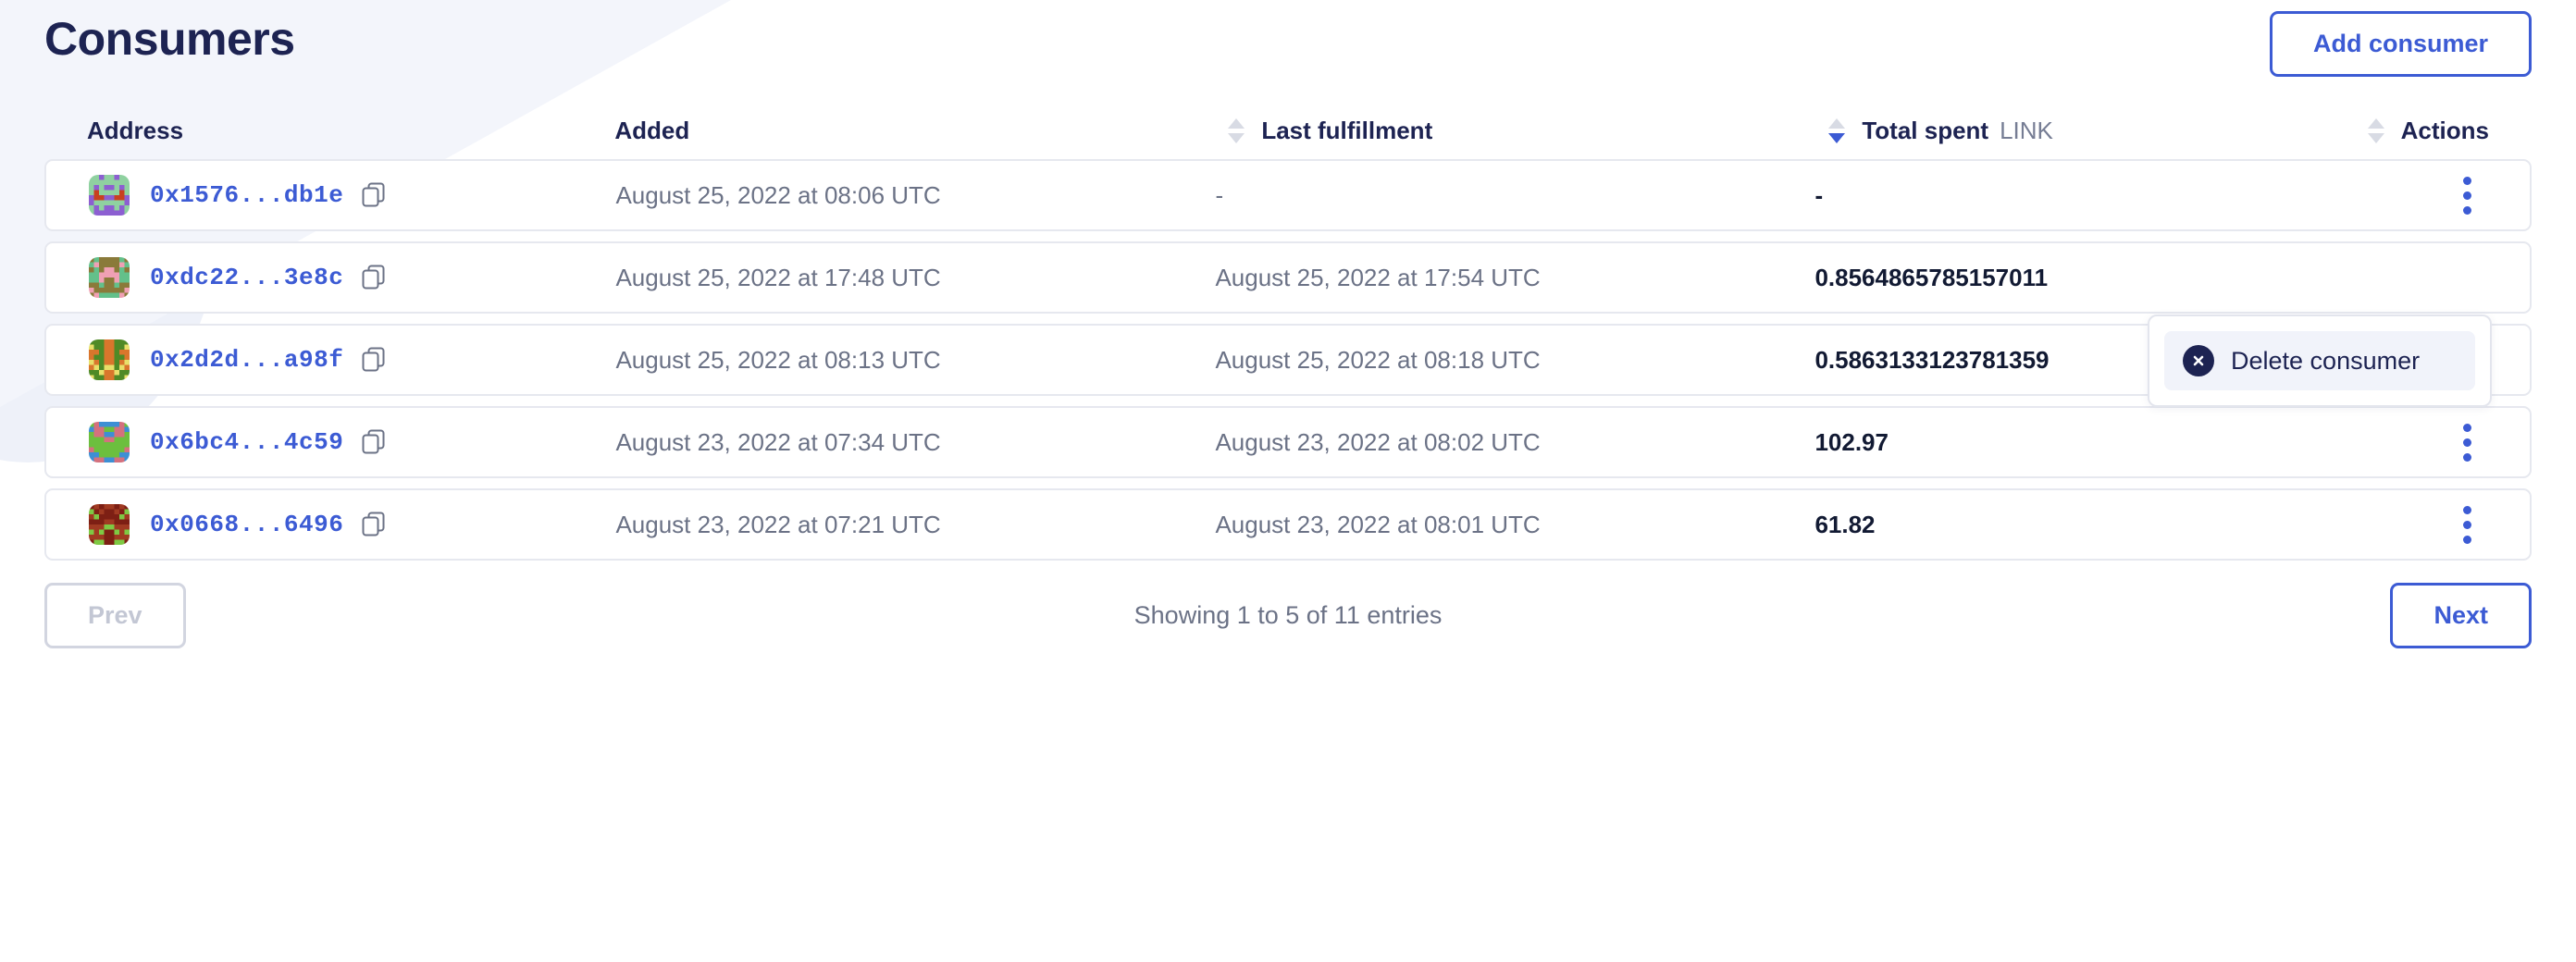 The image size is (2576, 962). Describe the element at coordinates (2198, 360) in the screenshot. I see `circle-x-icon` at that location.